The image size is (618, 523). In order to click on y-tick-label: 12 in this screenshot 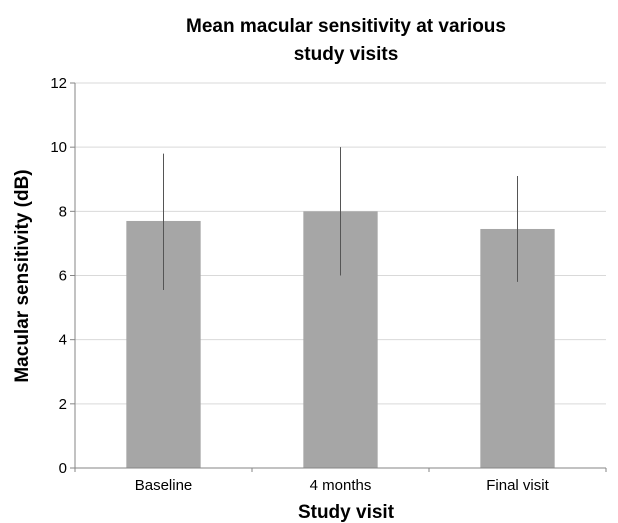, I will do `click(58, 83)`.